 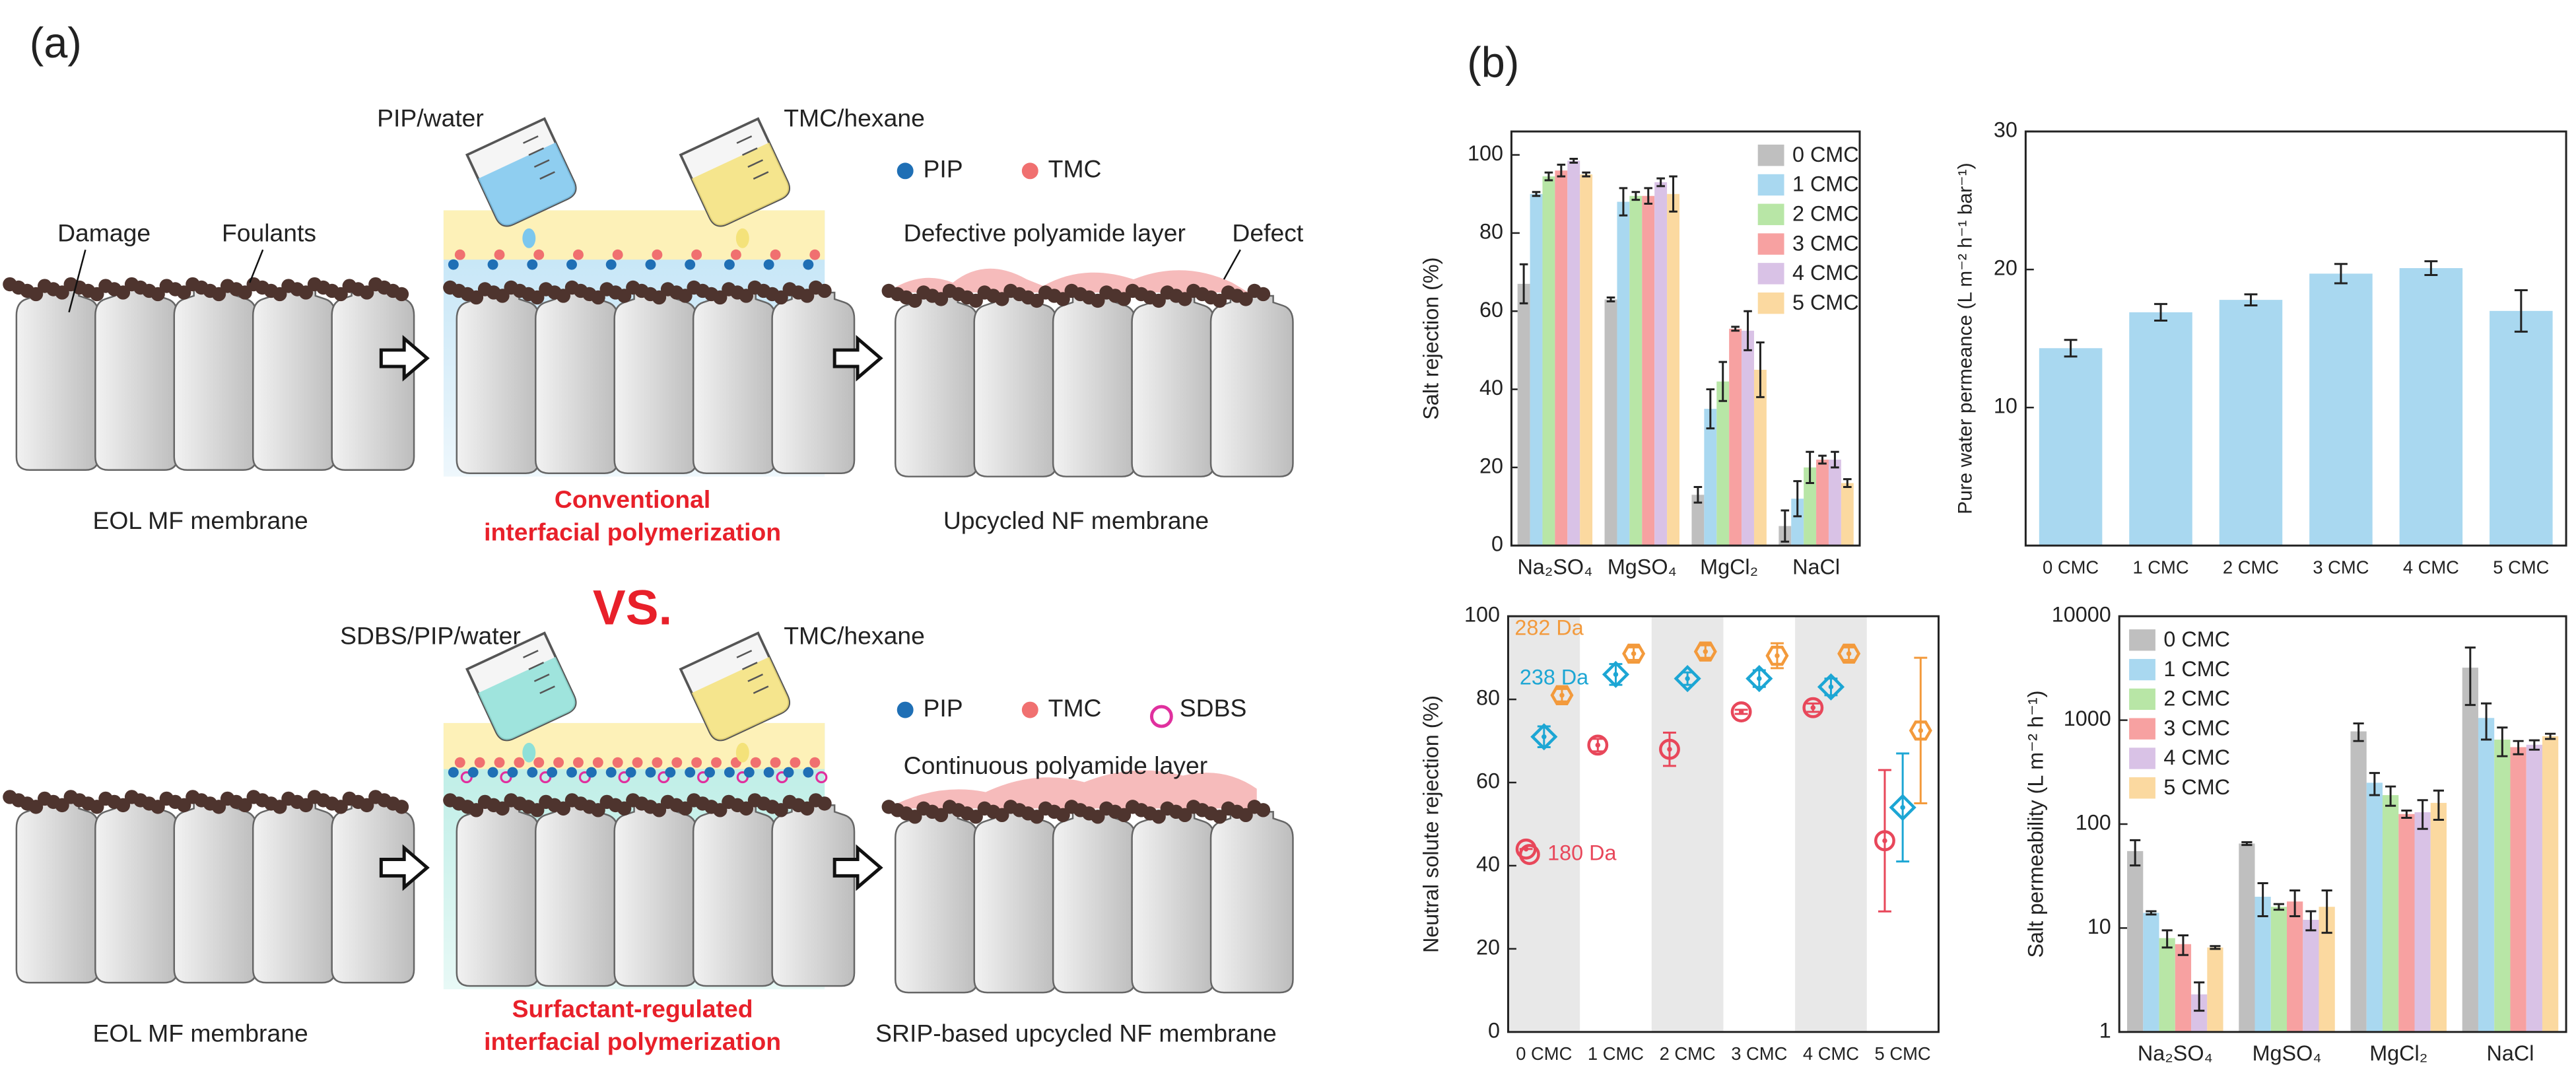 What do you see at coordinates (1076, 520) in the screenshot?
I see `stage-label: Upcycled NF membrane` at bounding box center [1076, 520].